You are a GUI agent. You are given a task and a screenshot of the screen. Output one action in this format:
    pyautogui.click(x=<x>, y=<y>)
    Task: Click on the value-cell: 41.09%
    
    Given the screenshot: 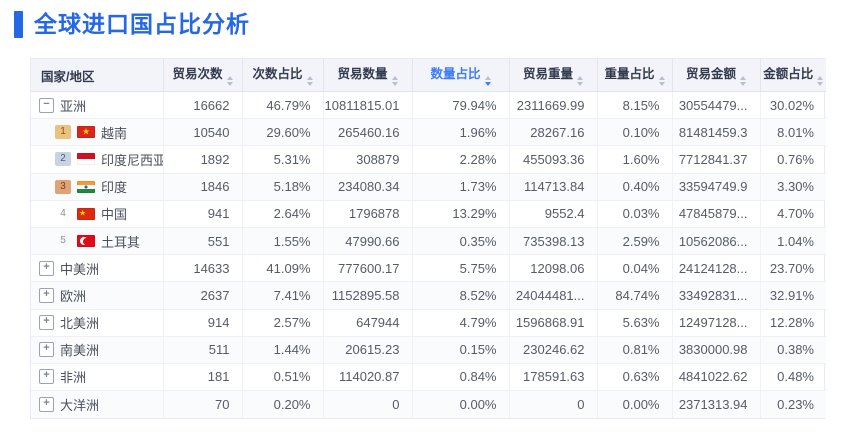 What is the action you would take?
    pyautogui.click(x=283, y=268)
    